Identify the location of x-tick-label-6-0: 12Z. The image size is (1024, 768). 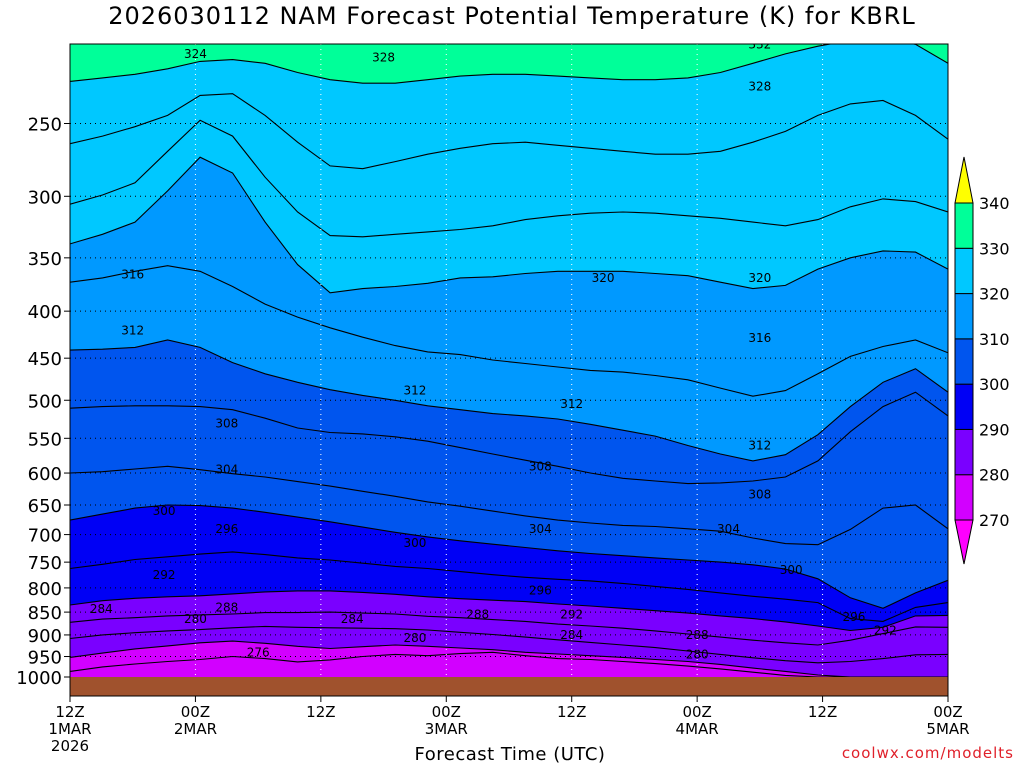
(822, 712).